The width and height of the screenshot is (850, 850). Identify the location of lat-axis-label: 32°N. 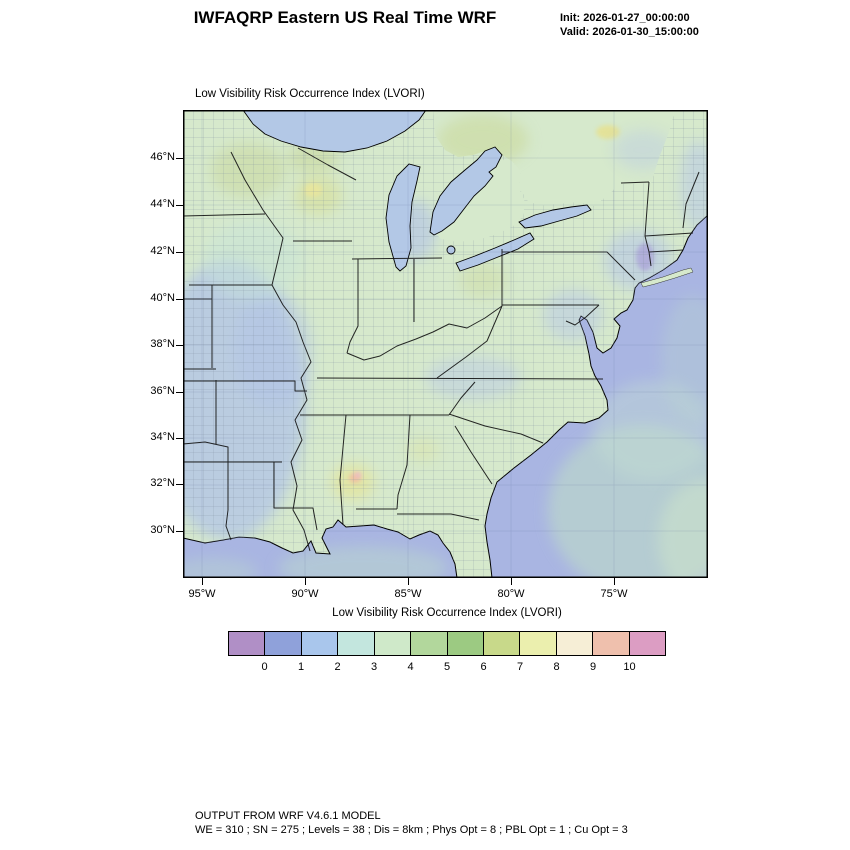
(162, 483).